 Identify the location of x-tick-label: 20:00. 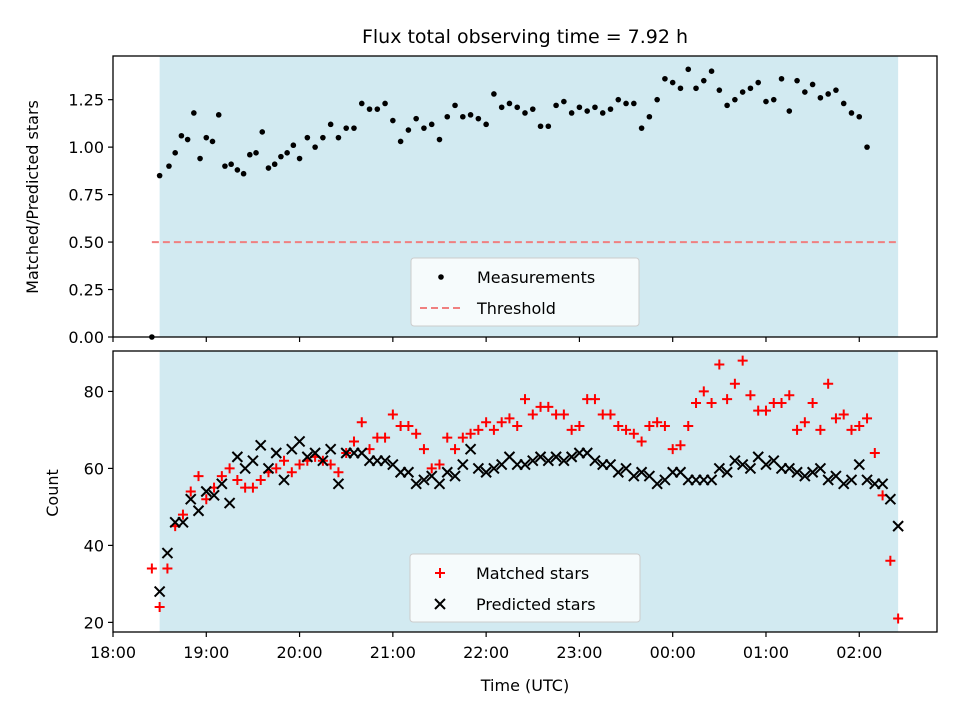
(300, 652).